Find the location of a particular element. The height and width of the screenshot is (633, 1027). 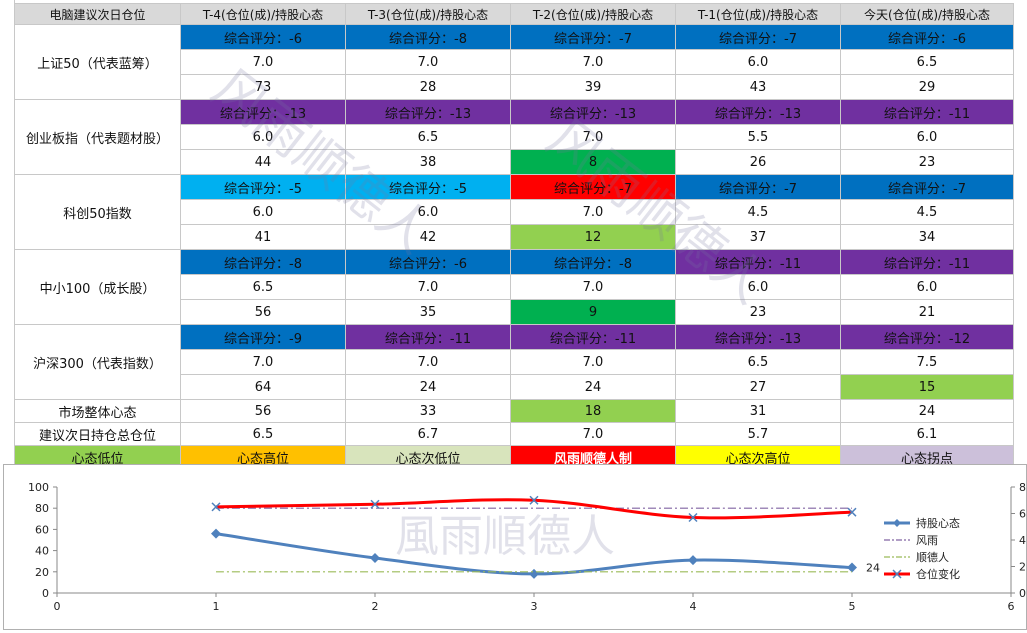

score-cell: 综合评分：-9 is located at coordinates (263, 337).